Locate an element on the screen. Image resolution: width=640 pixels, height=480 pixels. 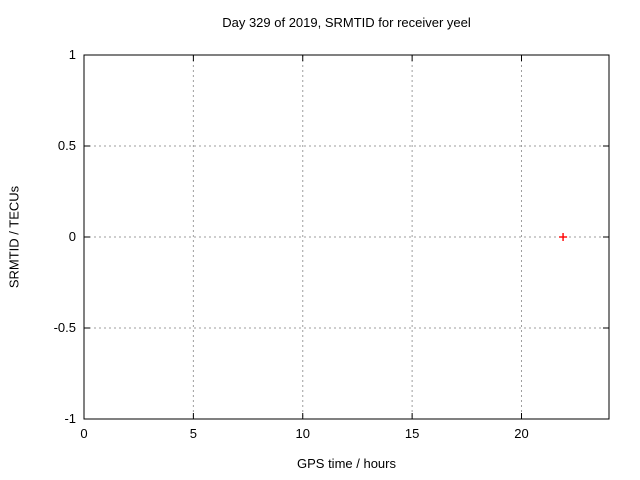
y-tick-label: 0 is located at coordinates (72, 236).